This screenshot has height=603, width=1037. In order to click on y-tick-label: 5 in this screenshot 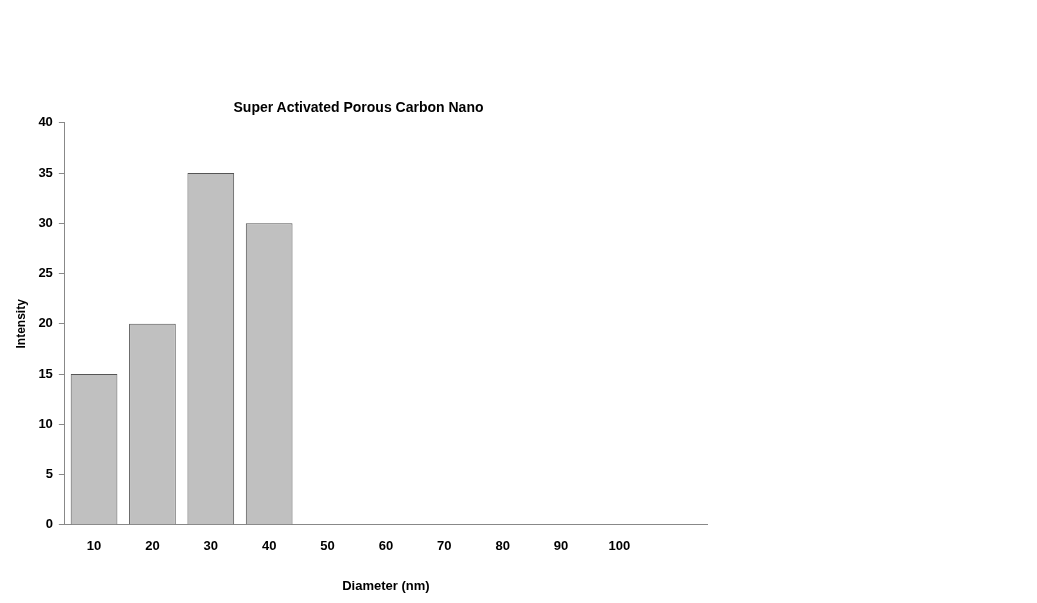, I will do `click(49, 474)`.